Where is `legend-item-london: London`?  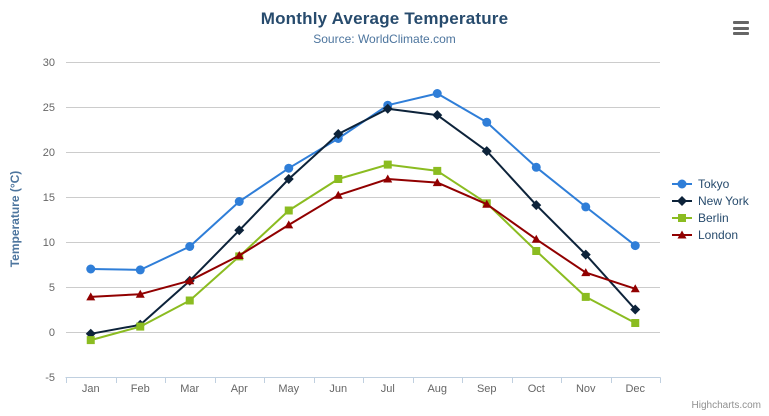 legend-item-london: London is located at coordinates (710, 234).